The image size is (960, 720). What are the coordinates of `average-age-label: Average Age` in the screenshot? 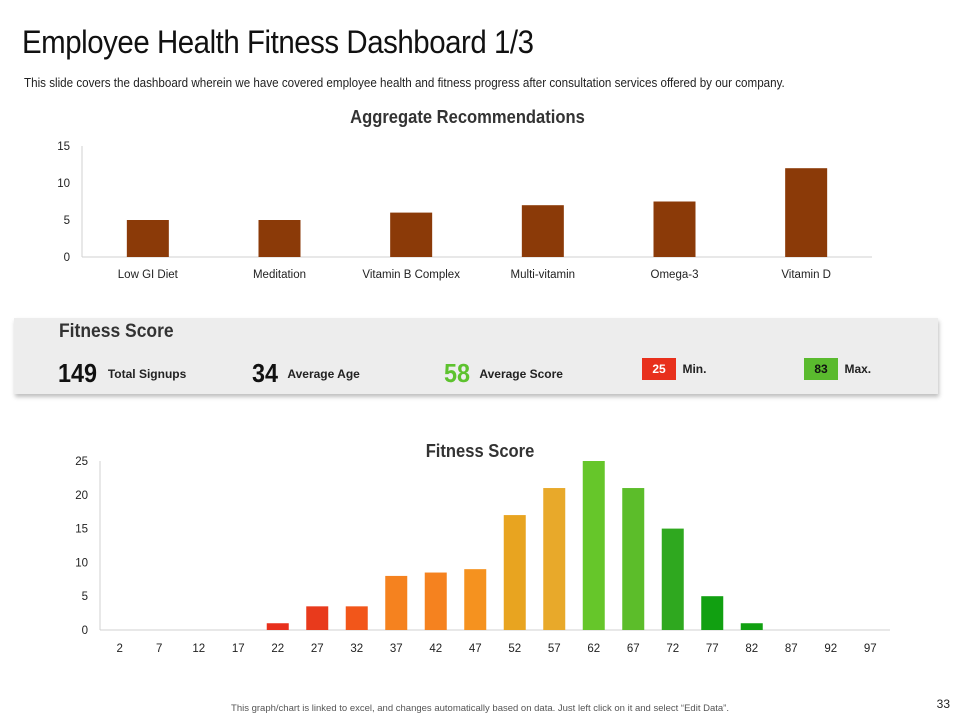 It's located at (323, 373).